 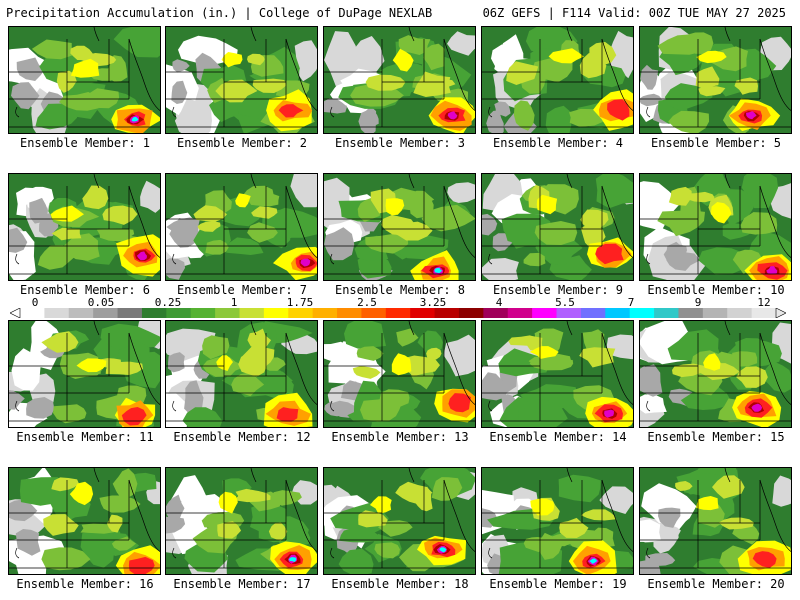 What do you see at coordinates (764, 302) in the screenshot?
I see `colorbar-tick-label: 12` at bounding box center [764, 302].